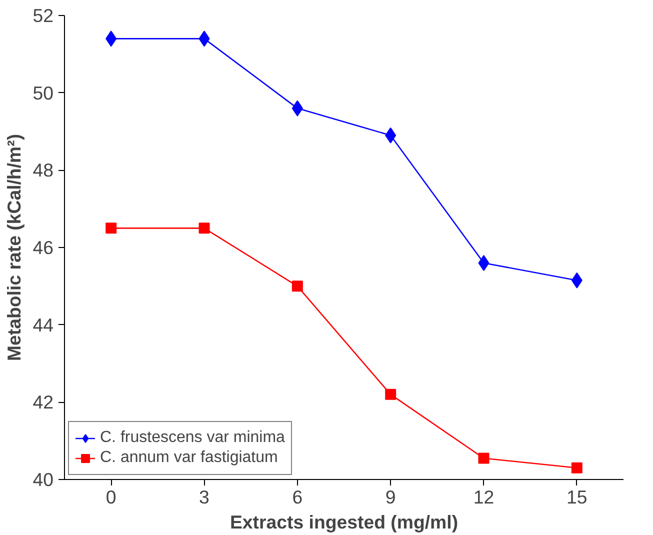 This screenshot has height=535, width=653. I want to click on y-tick-label: 40, so click(43, 479).